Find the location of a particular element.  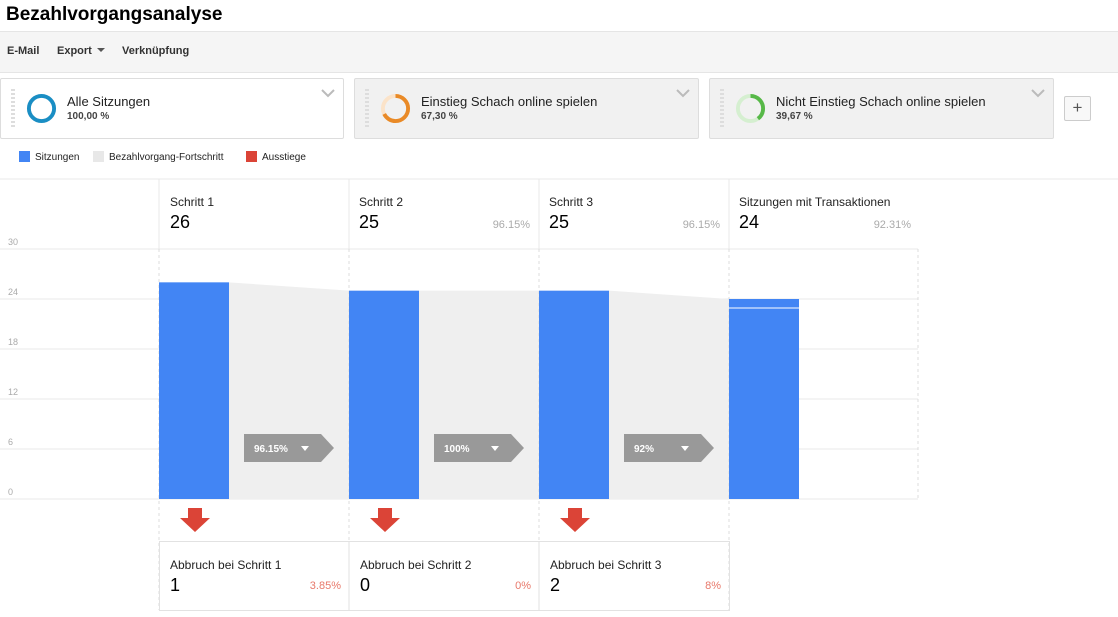

email-button: E-Mail is located at coordinates (23, 51).